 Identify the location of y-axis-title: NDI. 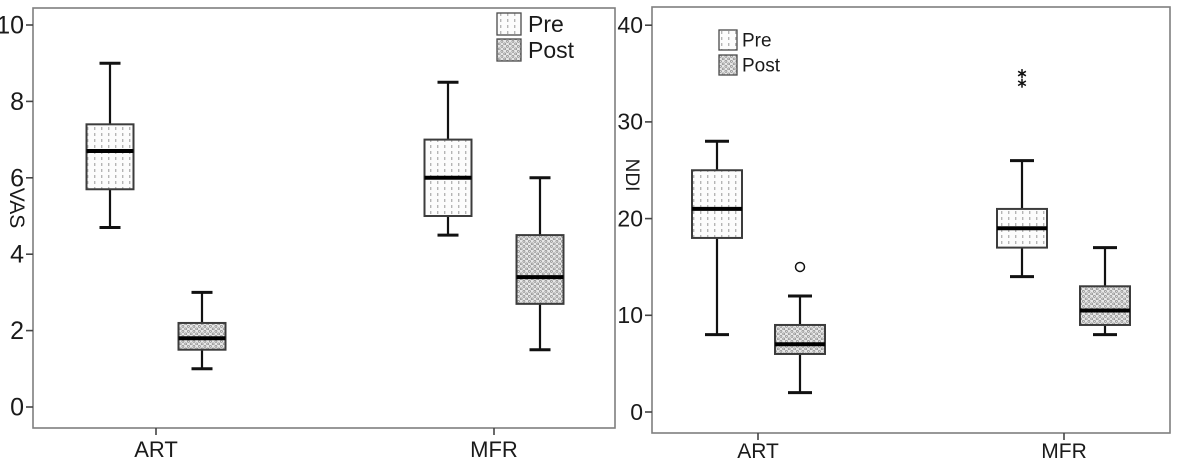
(631, 175).